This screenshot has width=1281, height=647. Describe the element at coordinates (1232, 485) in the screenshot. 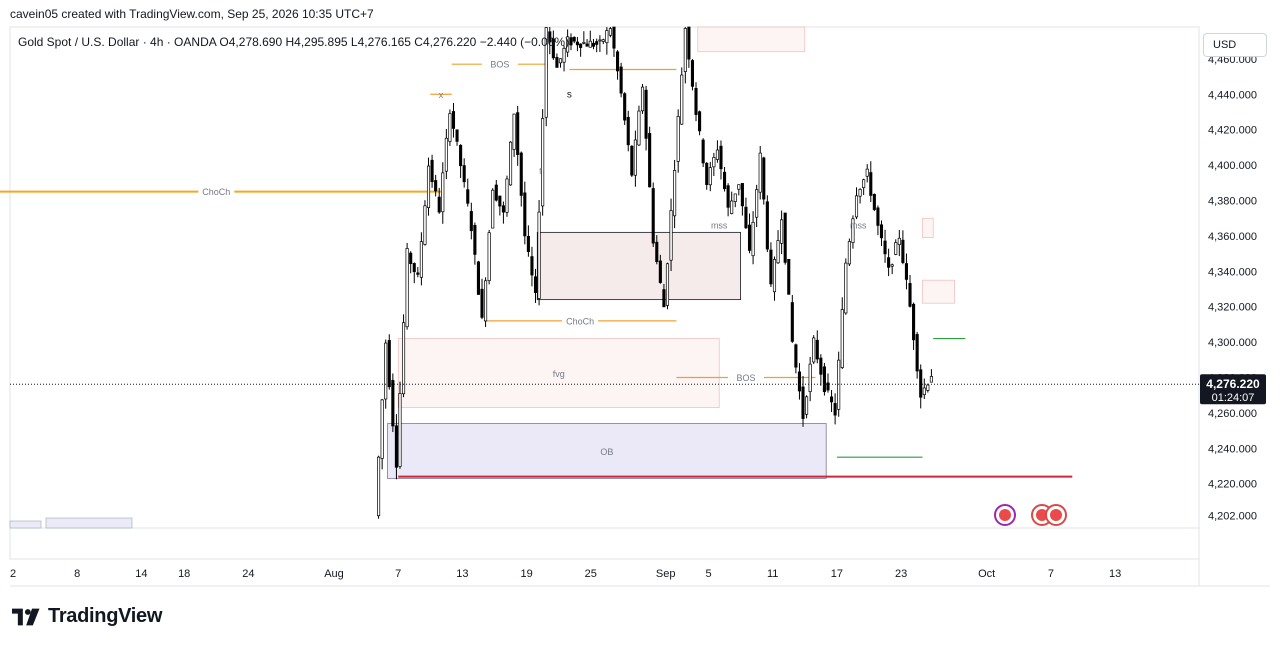

I see `price-tick-label: 4,220.000` at that location.